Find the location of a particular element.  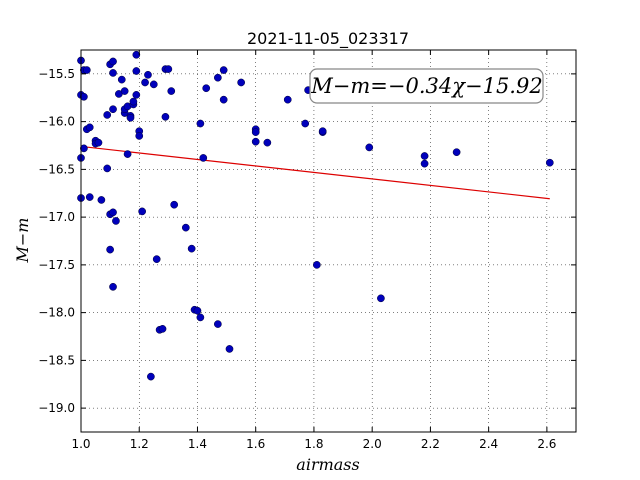

x-tick-label: 1.4 is located at coordinates (197, 444).